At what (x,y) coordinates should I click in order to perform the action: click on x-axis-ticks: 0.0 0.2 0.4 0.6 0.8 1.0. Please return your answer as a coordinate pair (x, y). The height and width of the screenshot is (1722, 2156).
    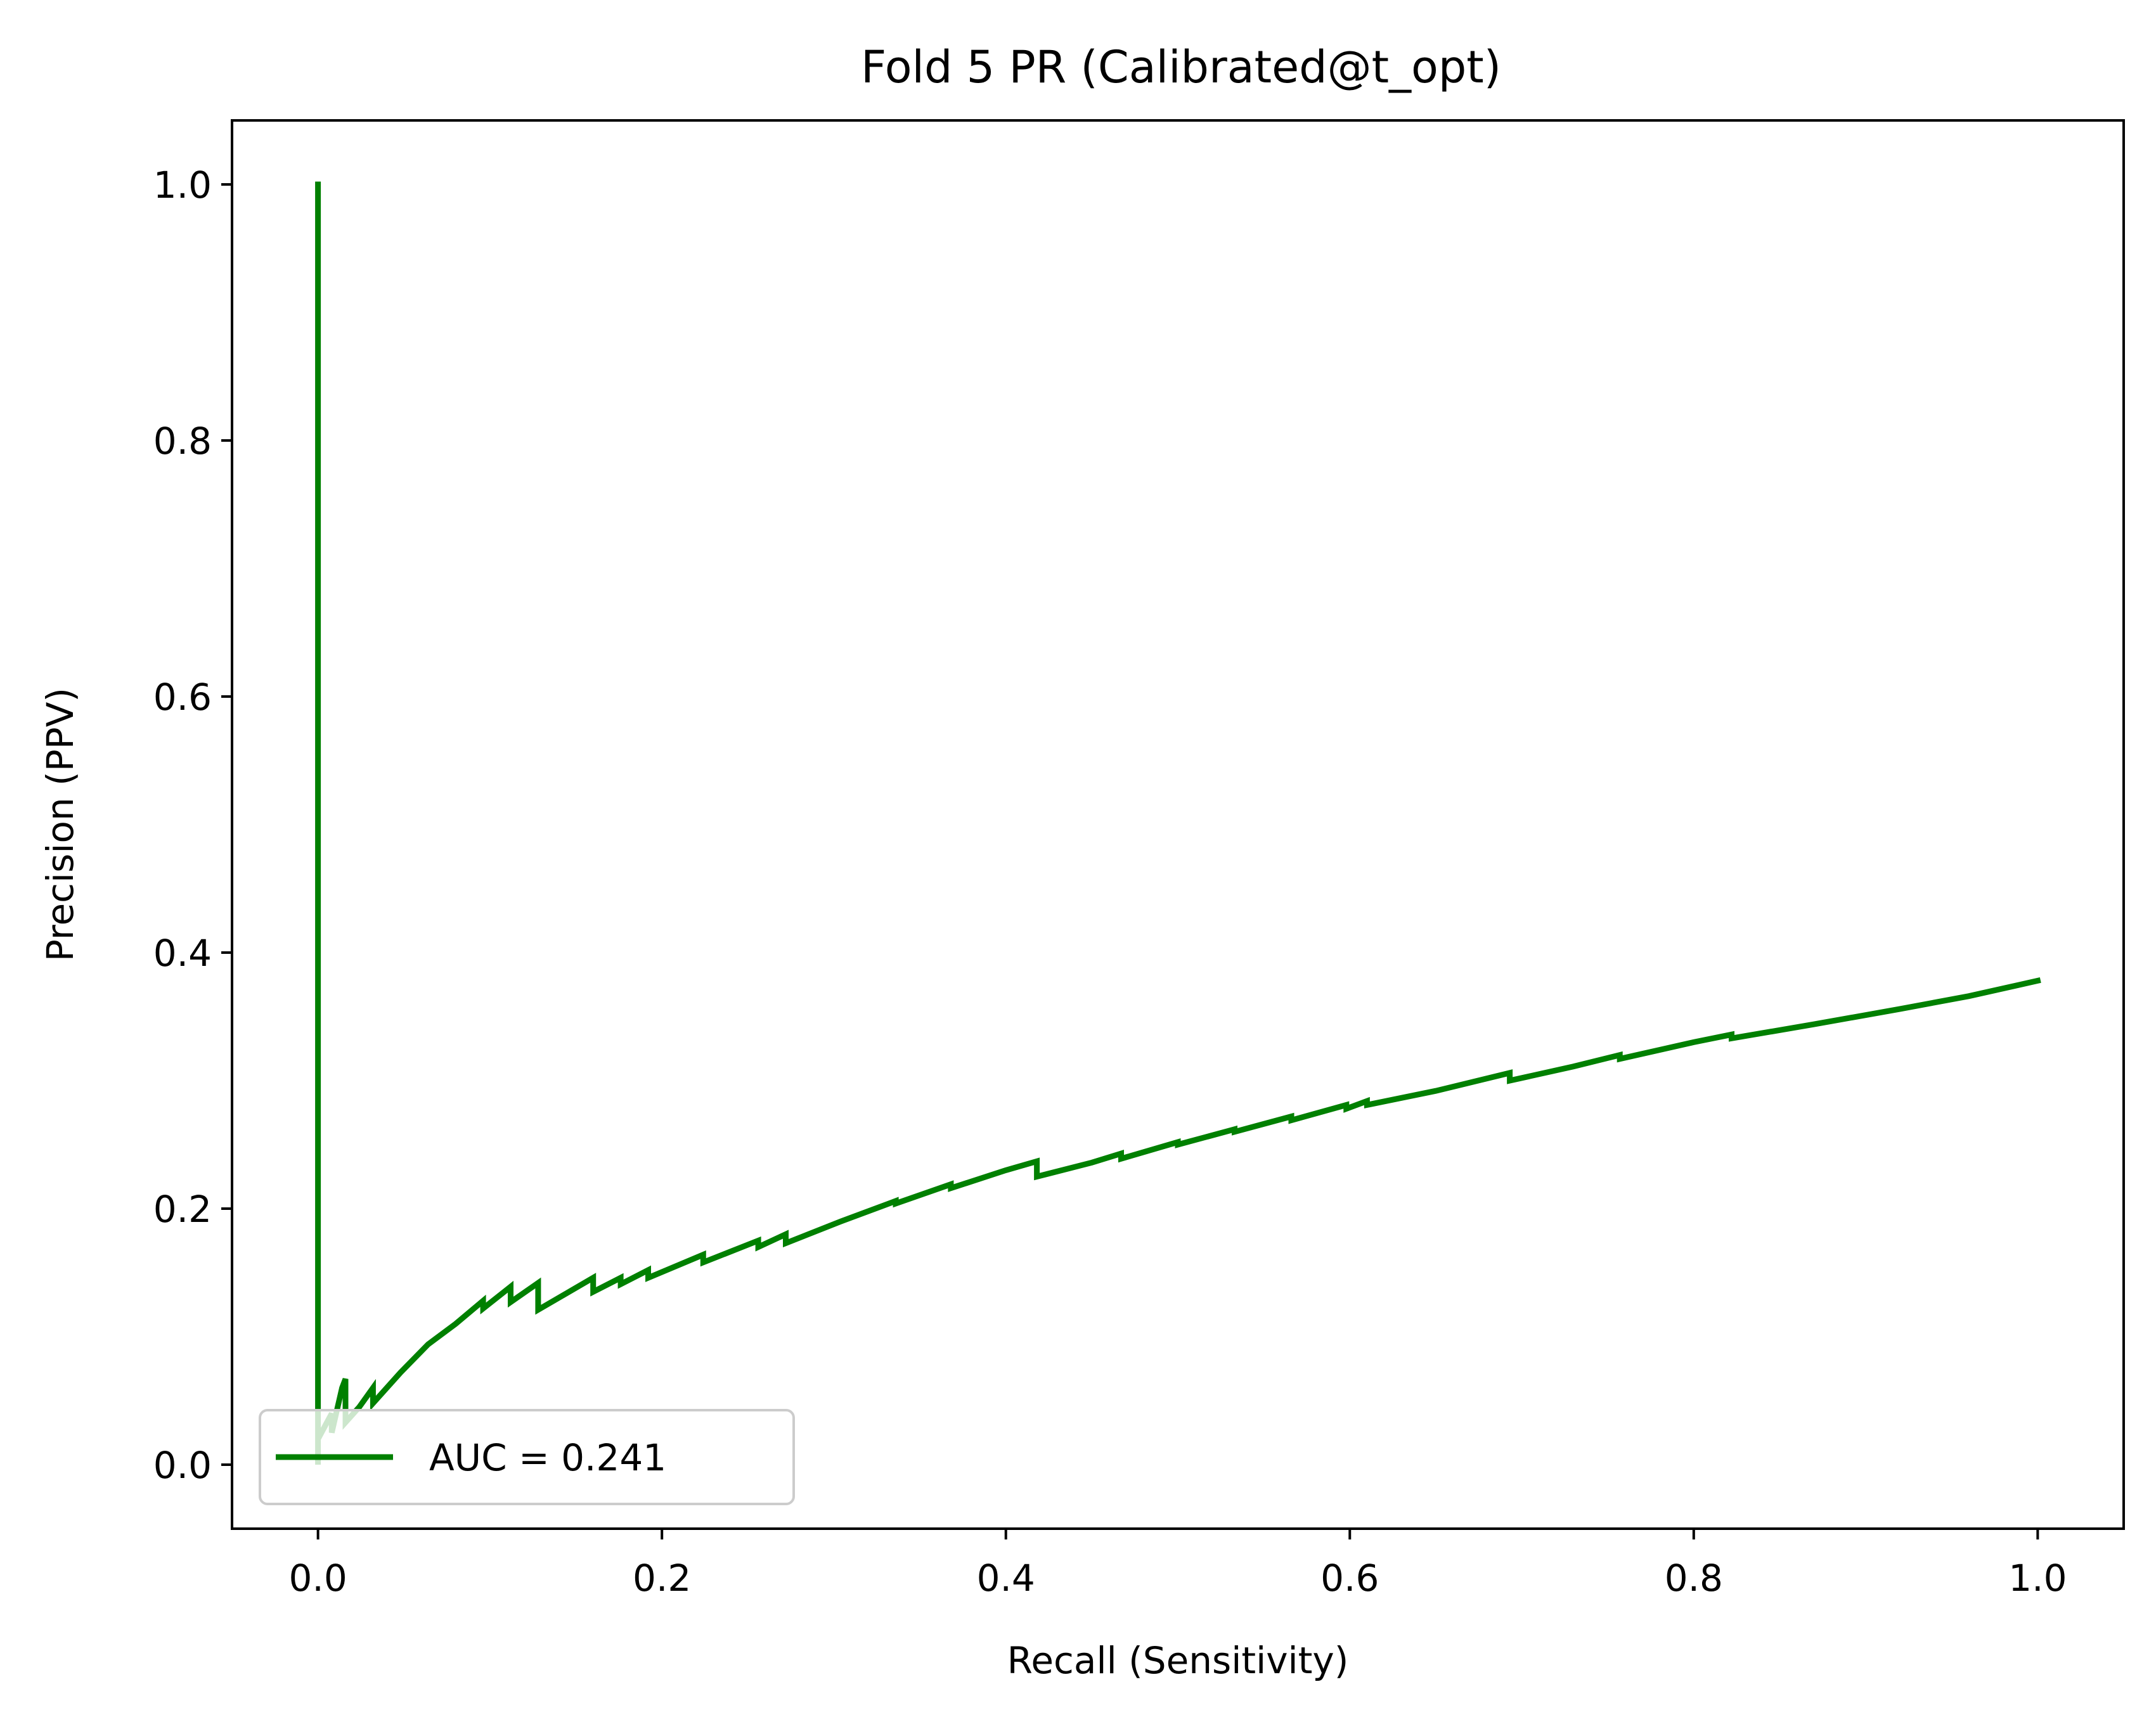
    Looking at the image, I should click on (1178, 1565).